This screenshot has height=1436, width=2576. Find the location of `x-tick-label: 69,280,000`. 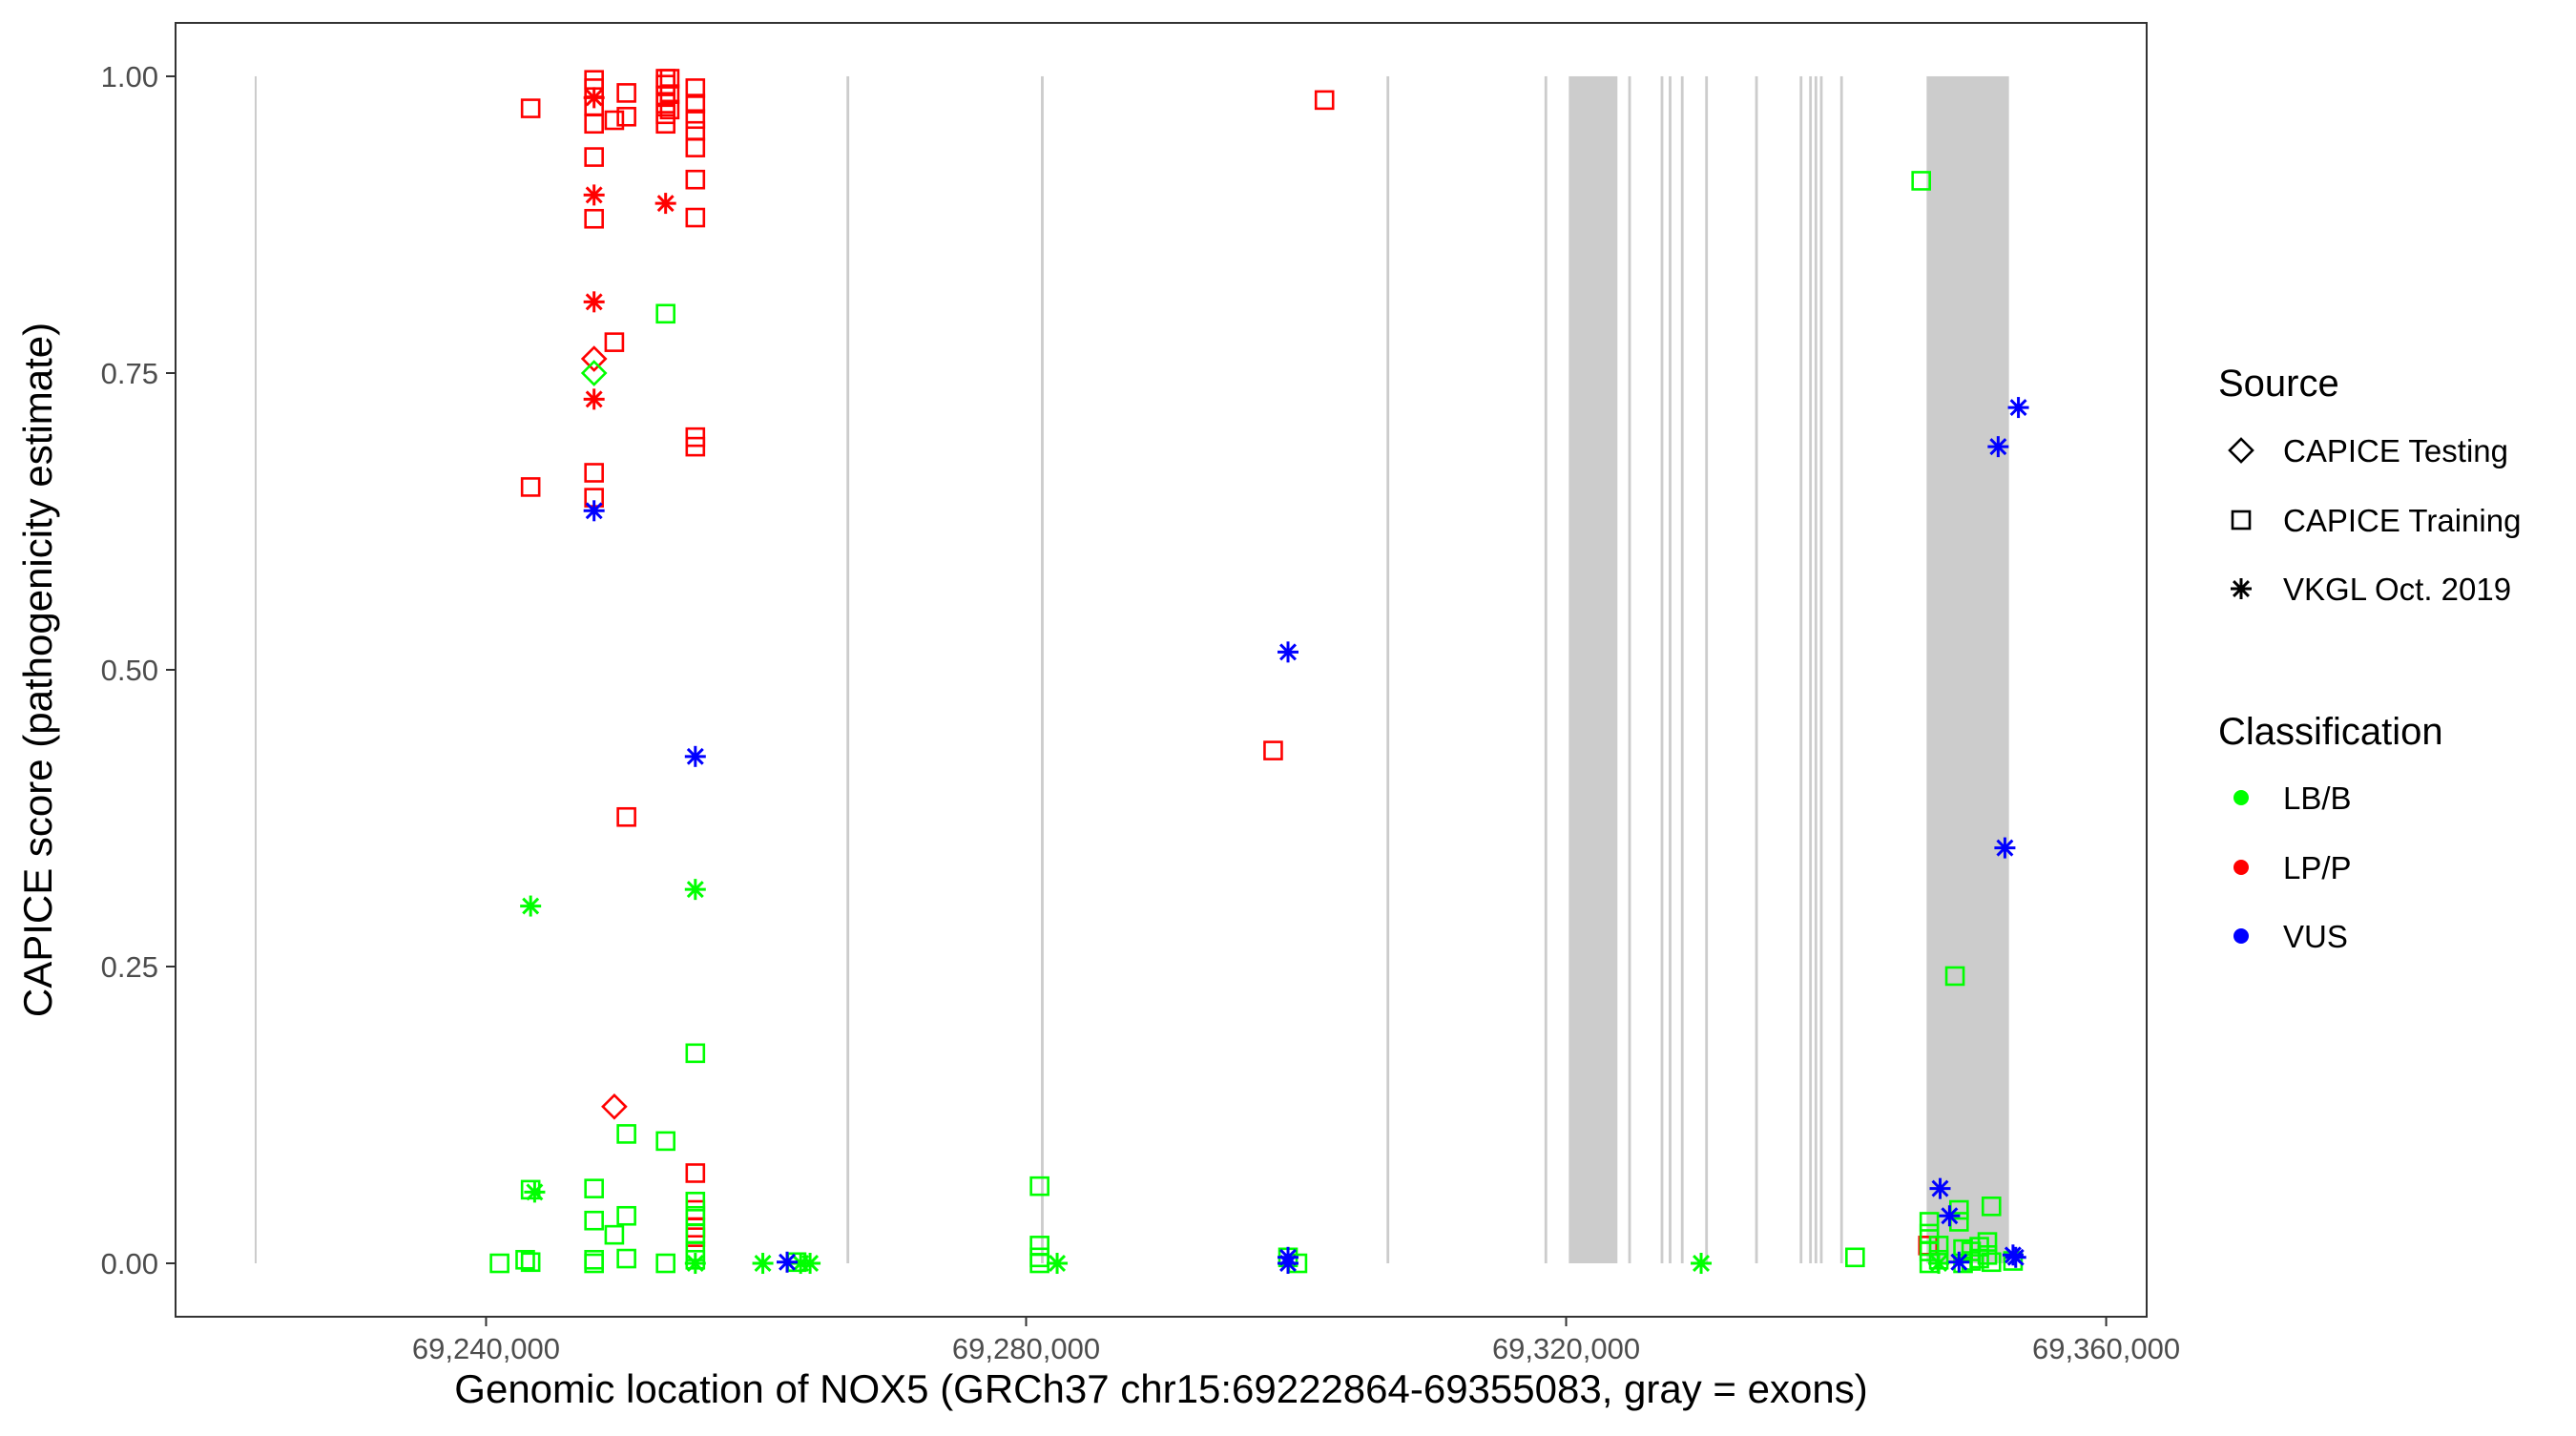

x-tick-label: 69,280,000 is located at coordinates (1026, 1348).